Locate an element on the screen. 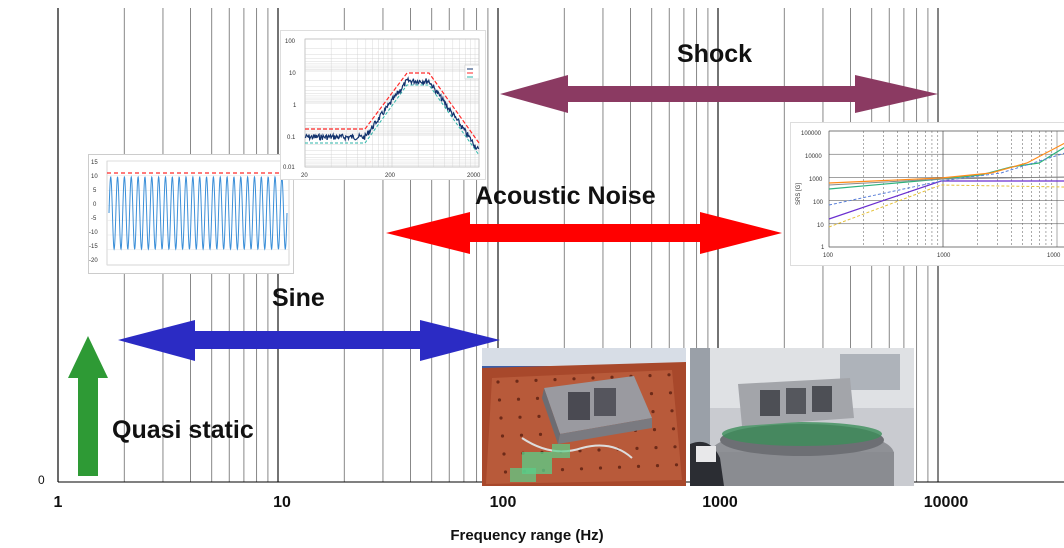 The width and height of the screenshot is (1064, 548). quasi-static-label: Quasi static is located at coordinates (183, 430).